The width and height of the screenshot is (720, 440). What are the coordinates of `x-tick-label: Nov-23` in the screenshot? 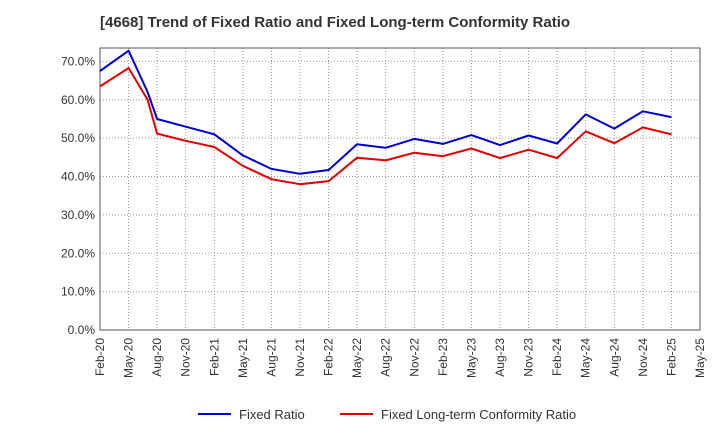 It's located at (529, 357).